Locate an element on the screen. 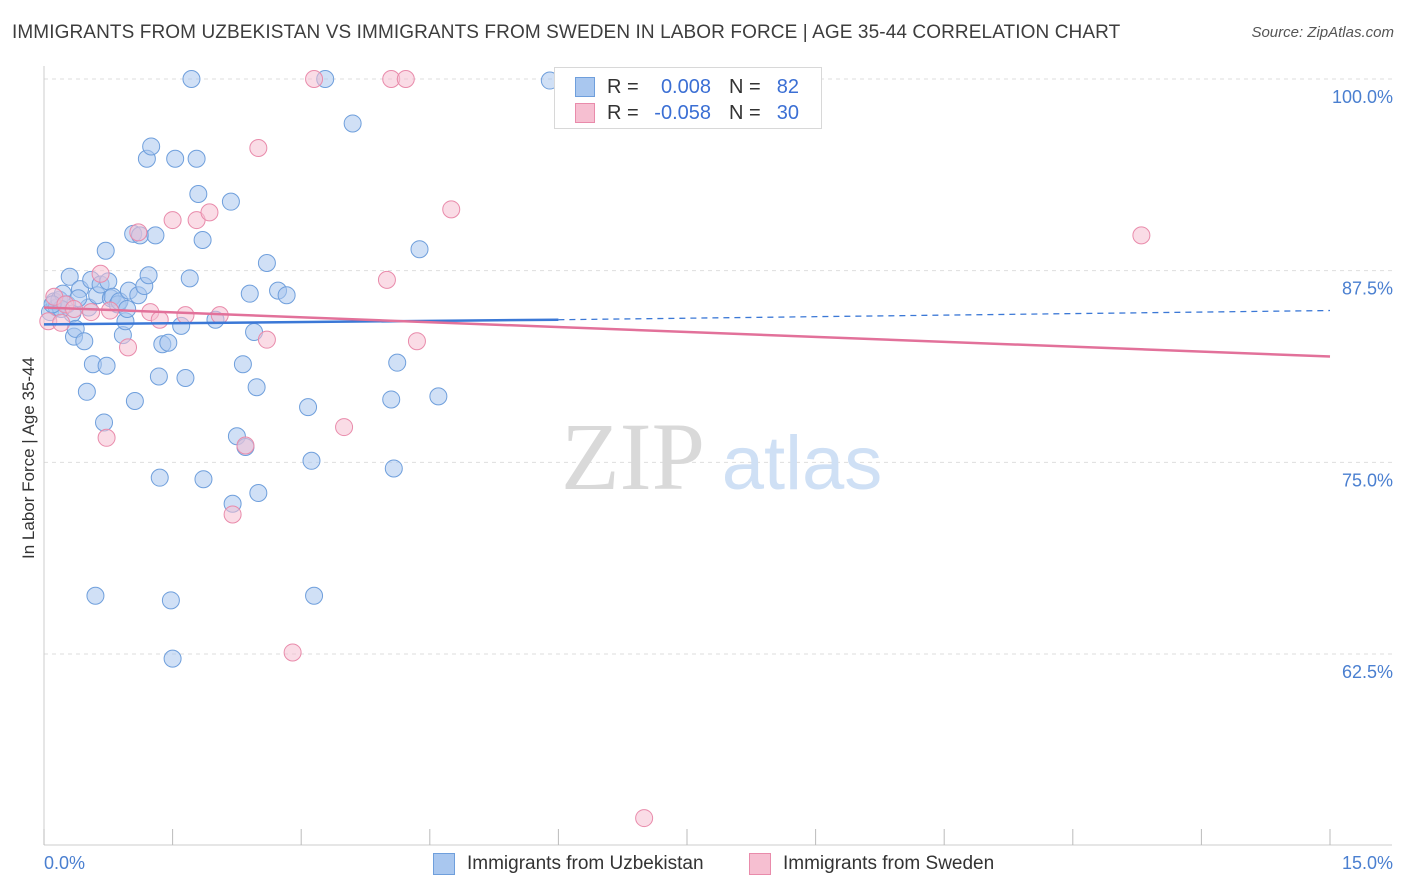 Image resolution: width=1406 pixels, height=892 pixels. uzbekistan-legend-swatch is located at coordinates (444, 864).